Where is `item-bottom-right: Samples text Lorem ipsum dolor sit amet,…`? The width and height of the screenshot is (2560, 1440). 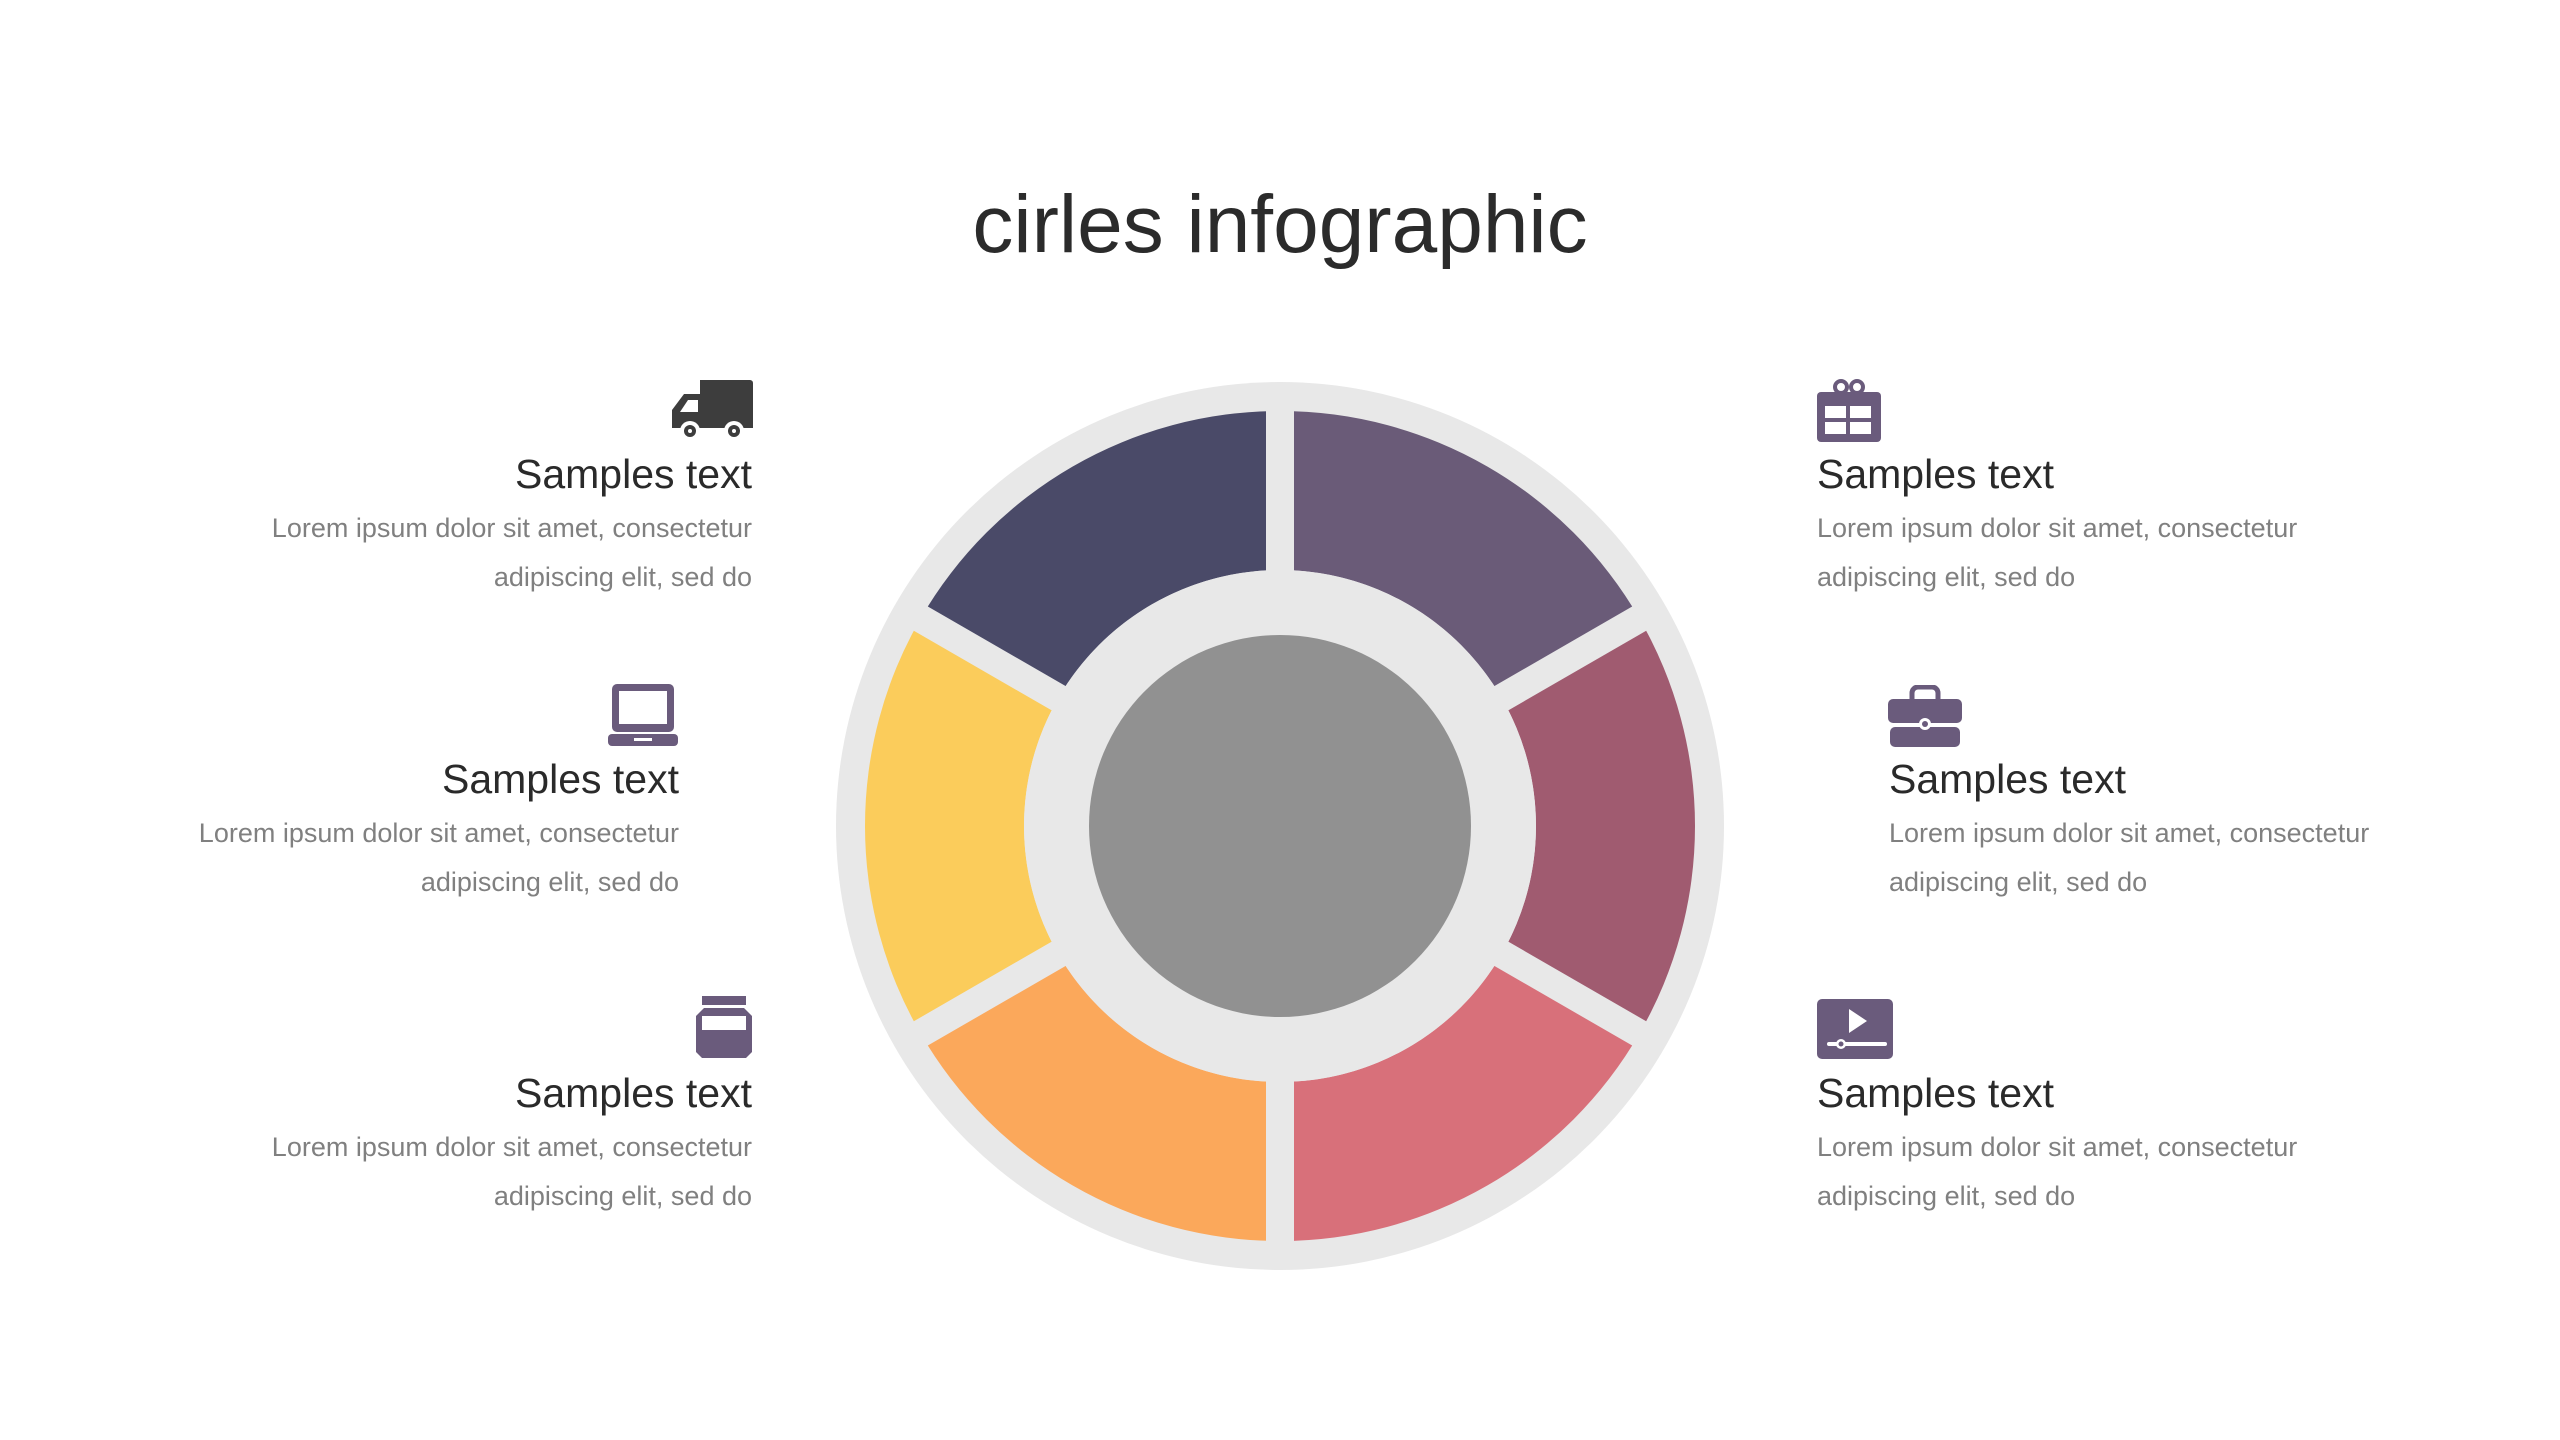 item-bottom-right: Samples text Lorem ipsum dolor sit amet,… is located at coordinates (2127, 1147).